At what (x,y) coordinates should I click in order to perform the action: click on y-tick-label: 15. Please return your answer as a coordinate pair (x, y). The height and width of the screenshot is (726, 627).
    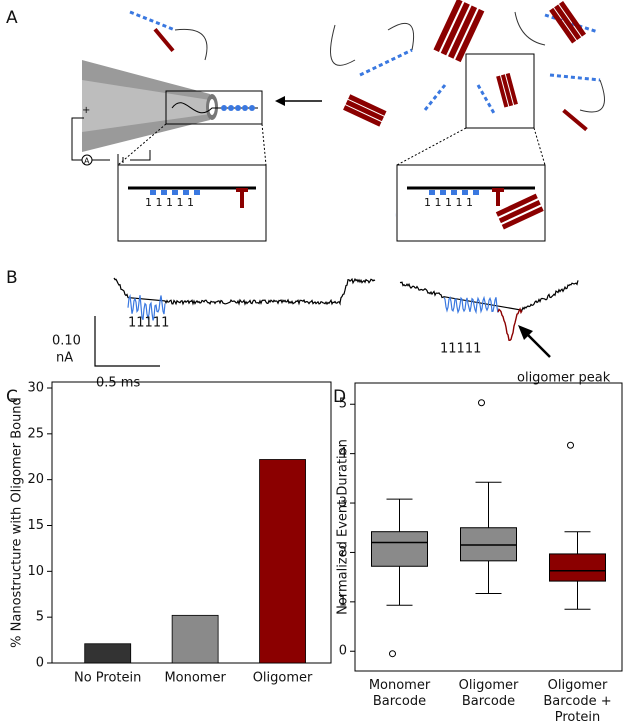
    Looking at the image, I should click on (35, 525).